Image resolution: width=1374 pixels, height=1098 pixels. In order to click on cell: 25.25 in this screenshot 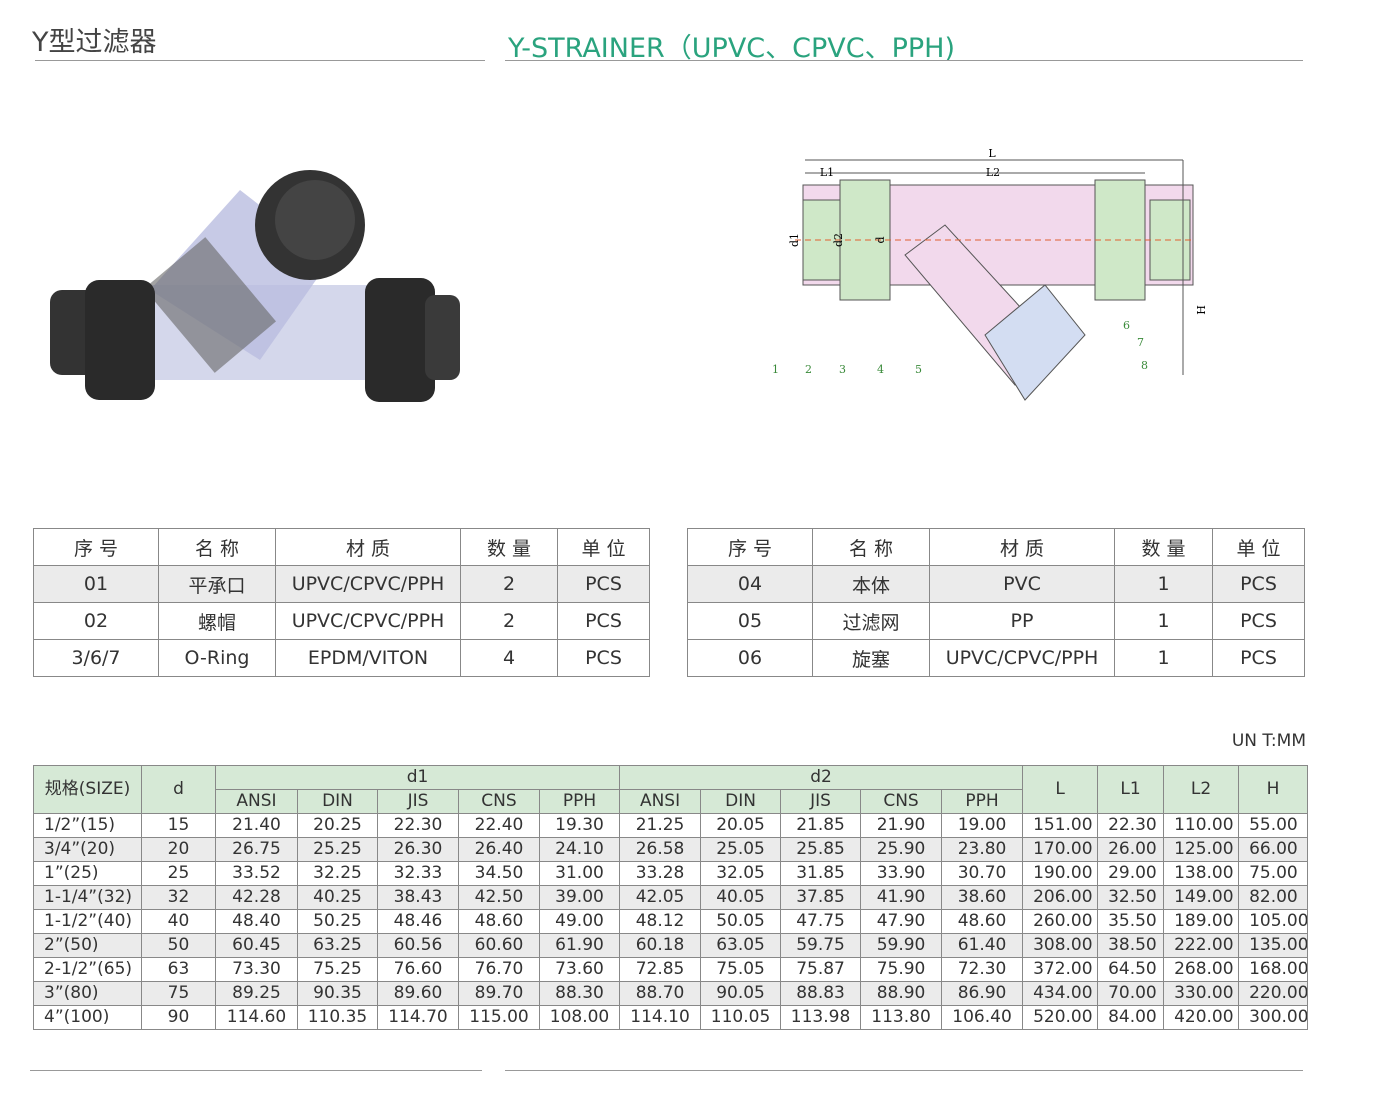, I will do `click(337, 849)`.